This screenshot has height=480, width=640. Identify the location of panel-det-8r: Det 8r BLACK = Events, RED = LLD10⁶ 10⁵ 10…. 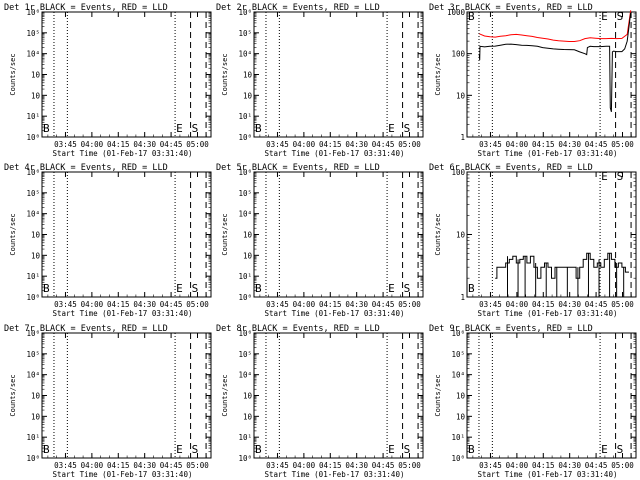
(319, 401).